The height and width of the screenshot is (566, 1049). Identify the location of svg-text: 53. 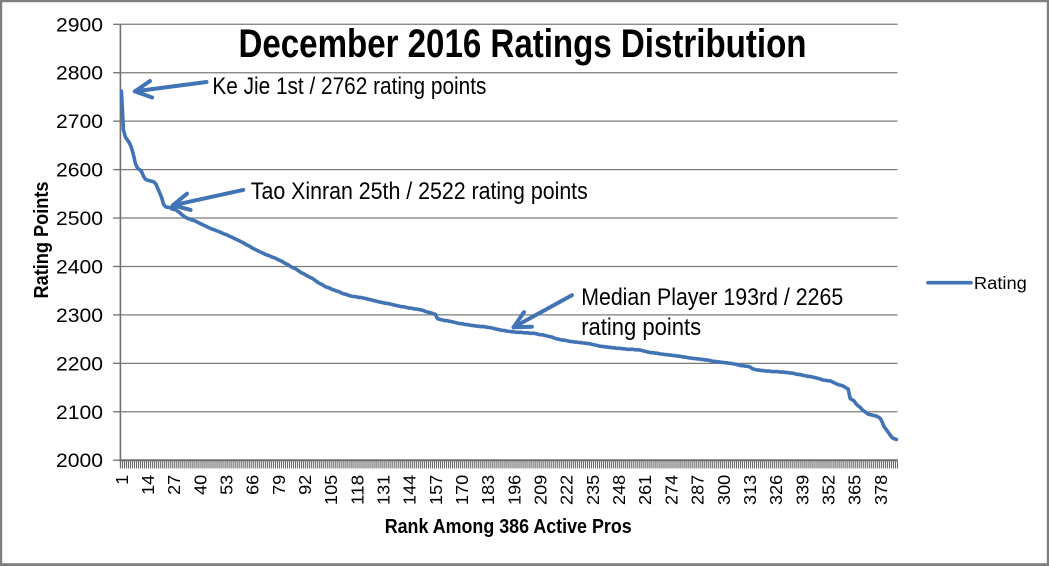
(226, 485).